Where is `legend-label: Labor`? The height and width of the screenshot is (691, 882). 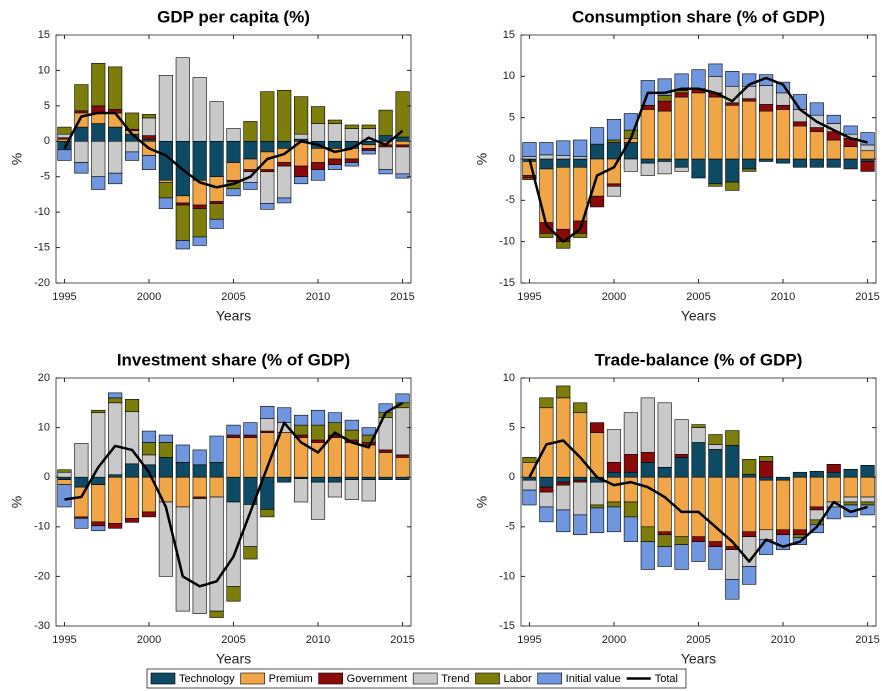 legend-label: Labor is located at coordinates (518, 679).